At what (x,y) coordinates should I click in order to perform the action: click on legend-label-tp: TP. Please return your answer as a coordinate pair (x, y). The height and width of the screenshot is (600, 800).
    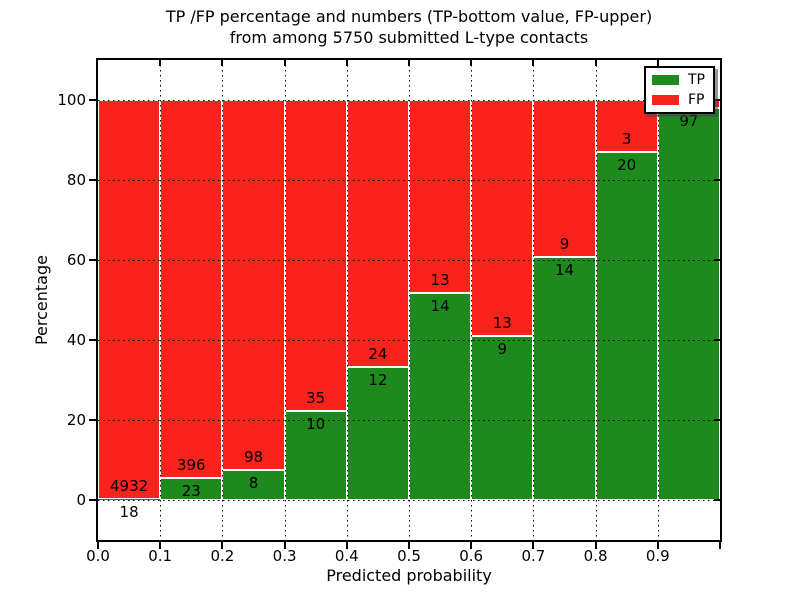
    Looking at the image, I should click on (696, 80).